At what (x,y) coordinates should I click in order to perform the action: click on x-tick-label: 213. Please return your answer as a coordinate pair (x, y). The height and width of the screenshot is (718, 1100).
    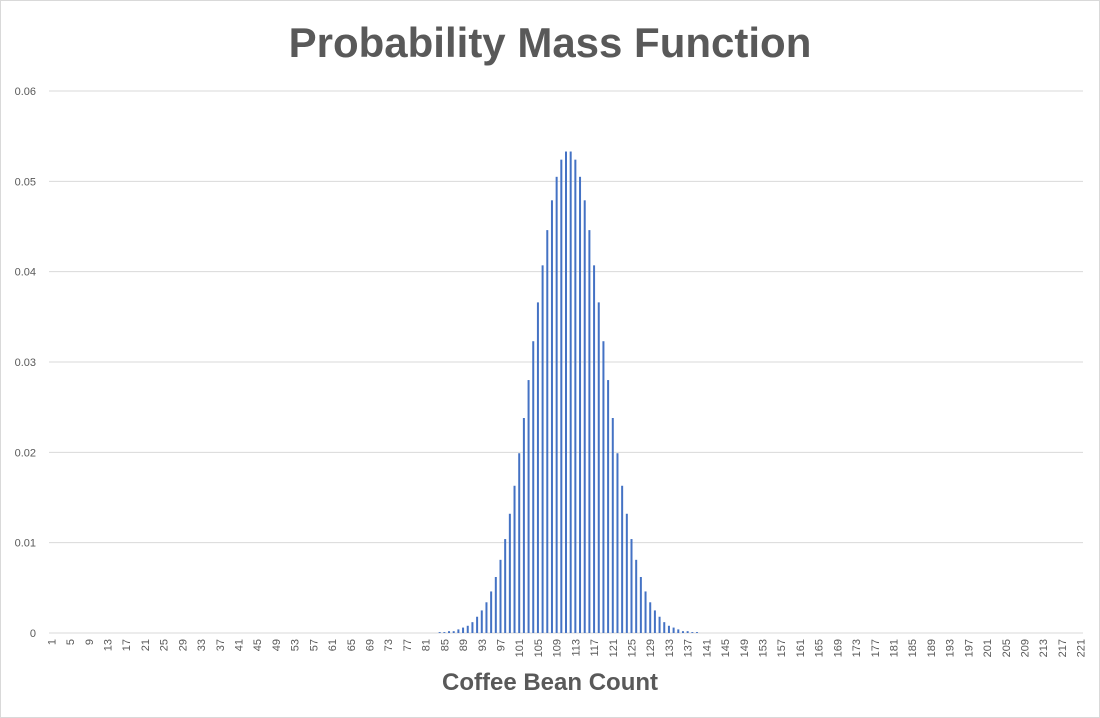
    Looking at the image, I should click on (1044, 648).